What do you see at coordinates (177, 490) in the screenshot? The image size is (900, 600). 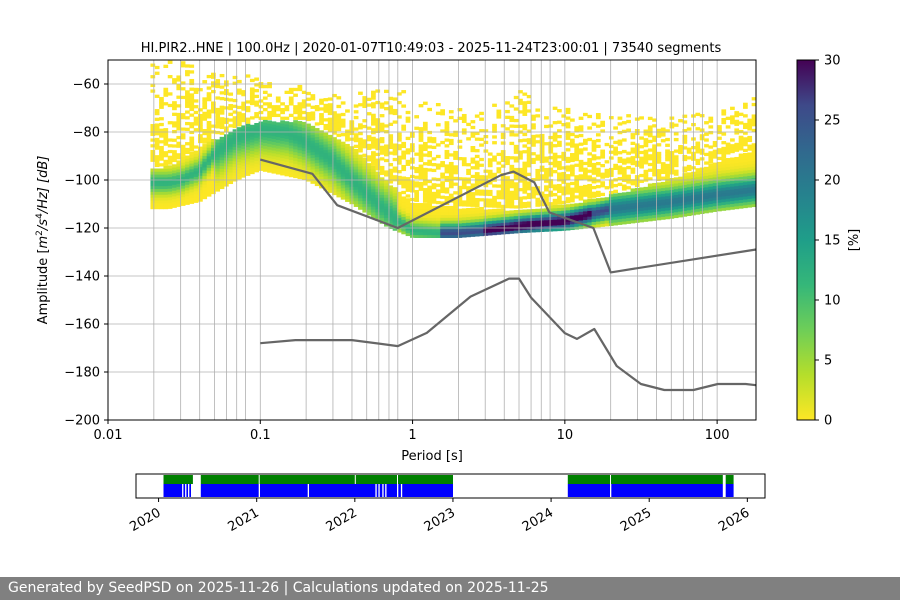 I see `data-span` at bounding box center [177, 490].